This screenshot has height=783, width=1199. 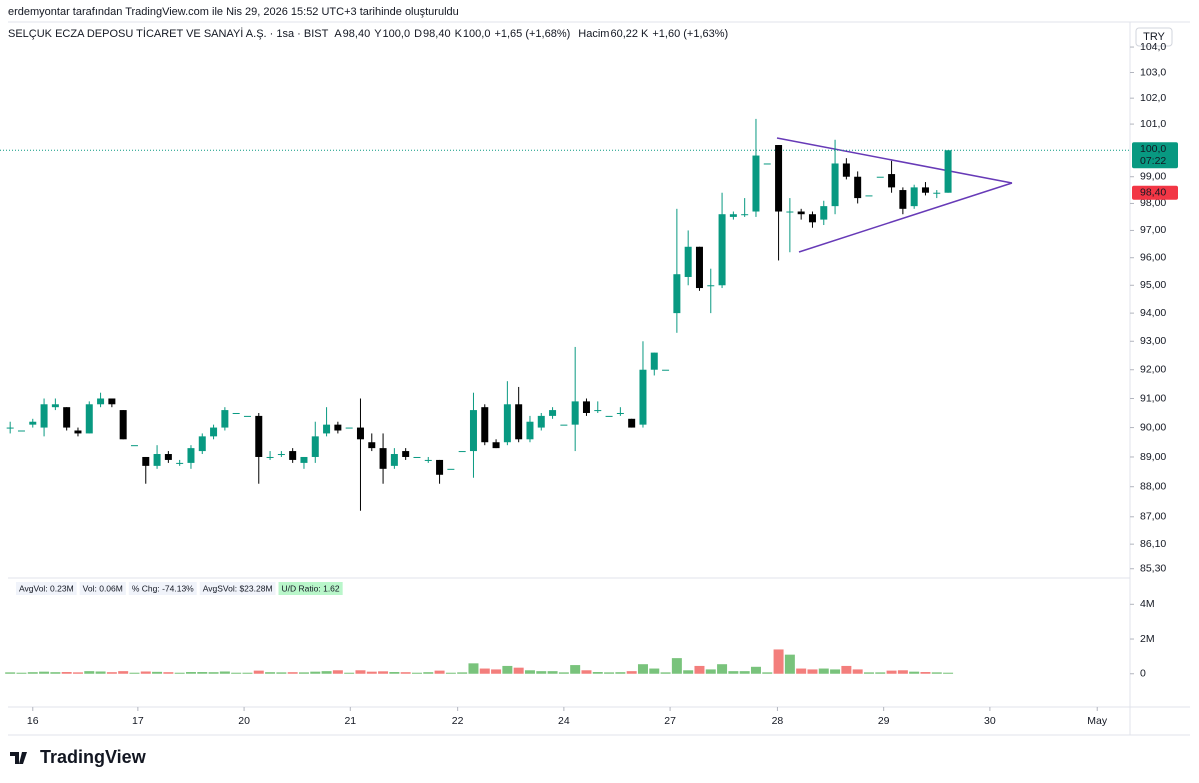 I want to click on y-tick-label: 86,10, so click(x=1153, y=544).